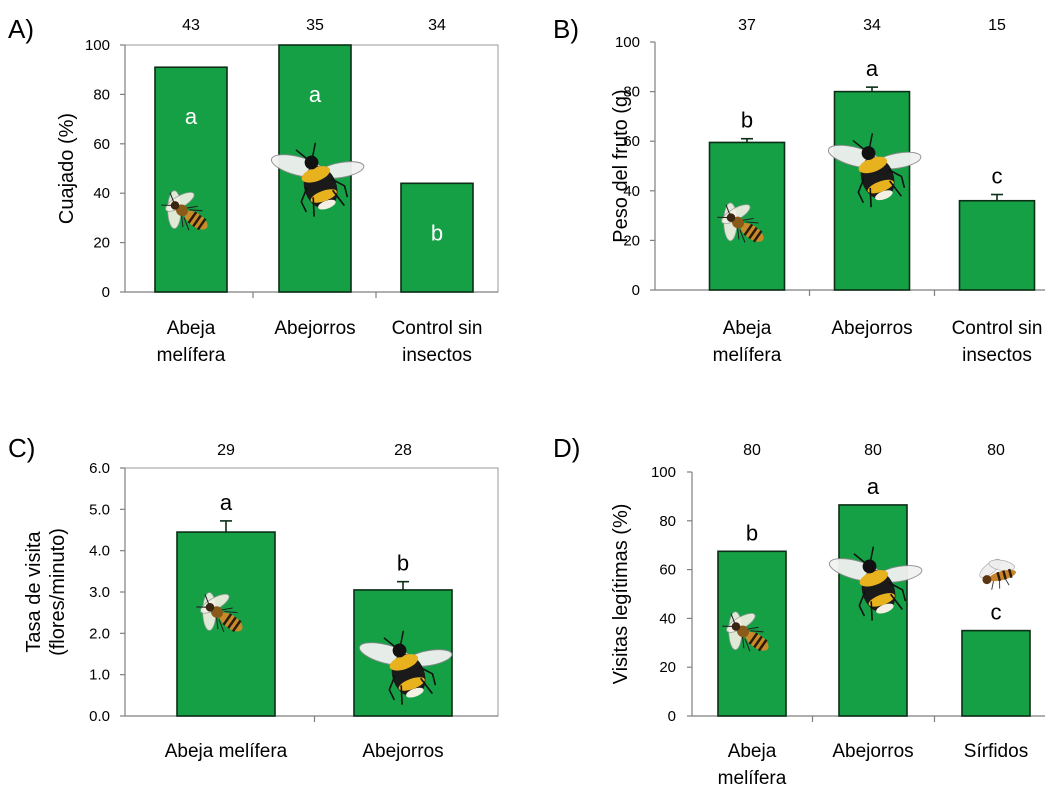 Image resolution: width=1051 pixels, height=786 pixels. I want to click on panel-letter: A), so click(21, 29).